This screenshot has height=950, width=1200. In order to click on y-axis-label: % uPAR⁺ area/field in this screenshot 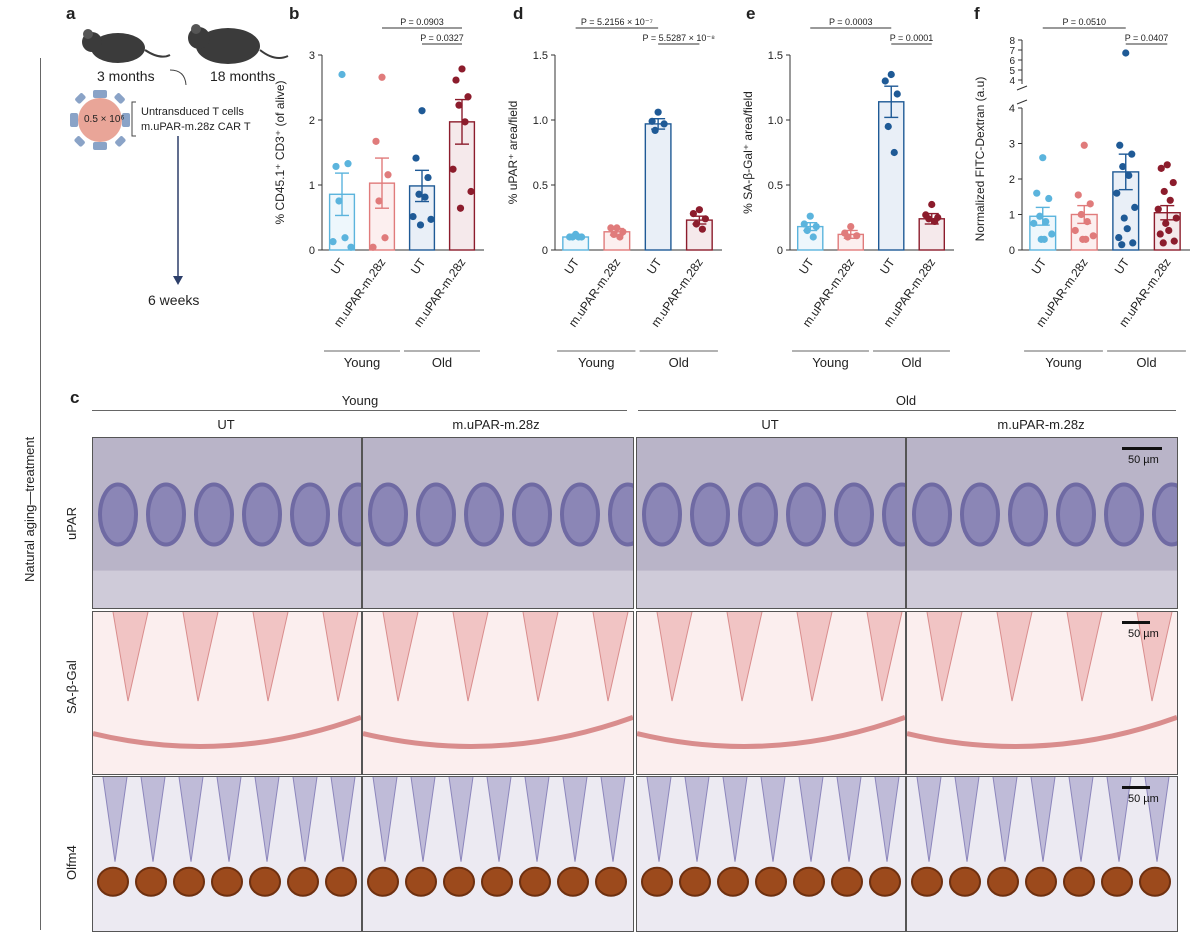, I will do `click(513, 153)`.